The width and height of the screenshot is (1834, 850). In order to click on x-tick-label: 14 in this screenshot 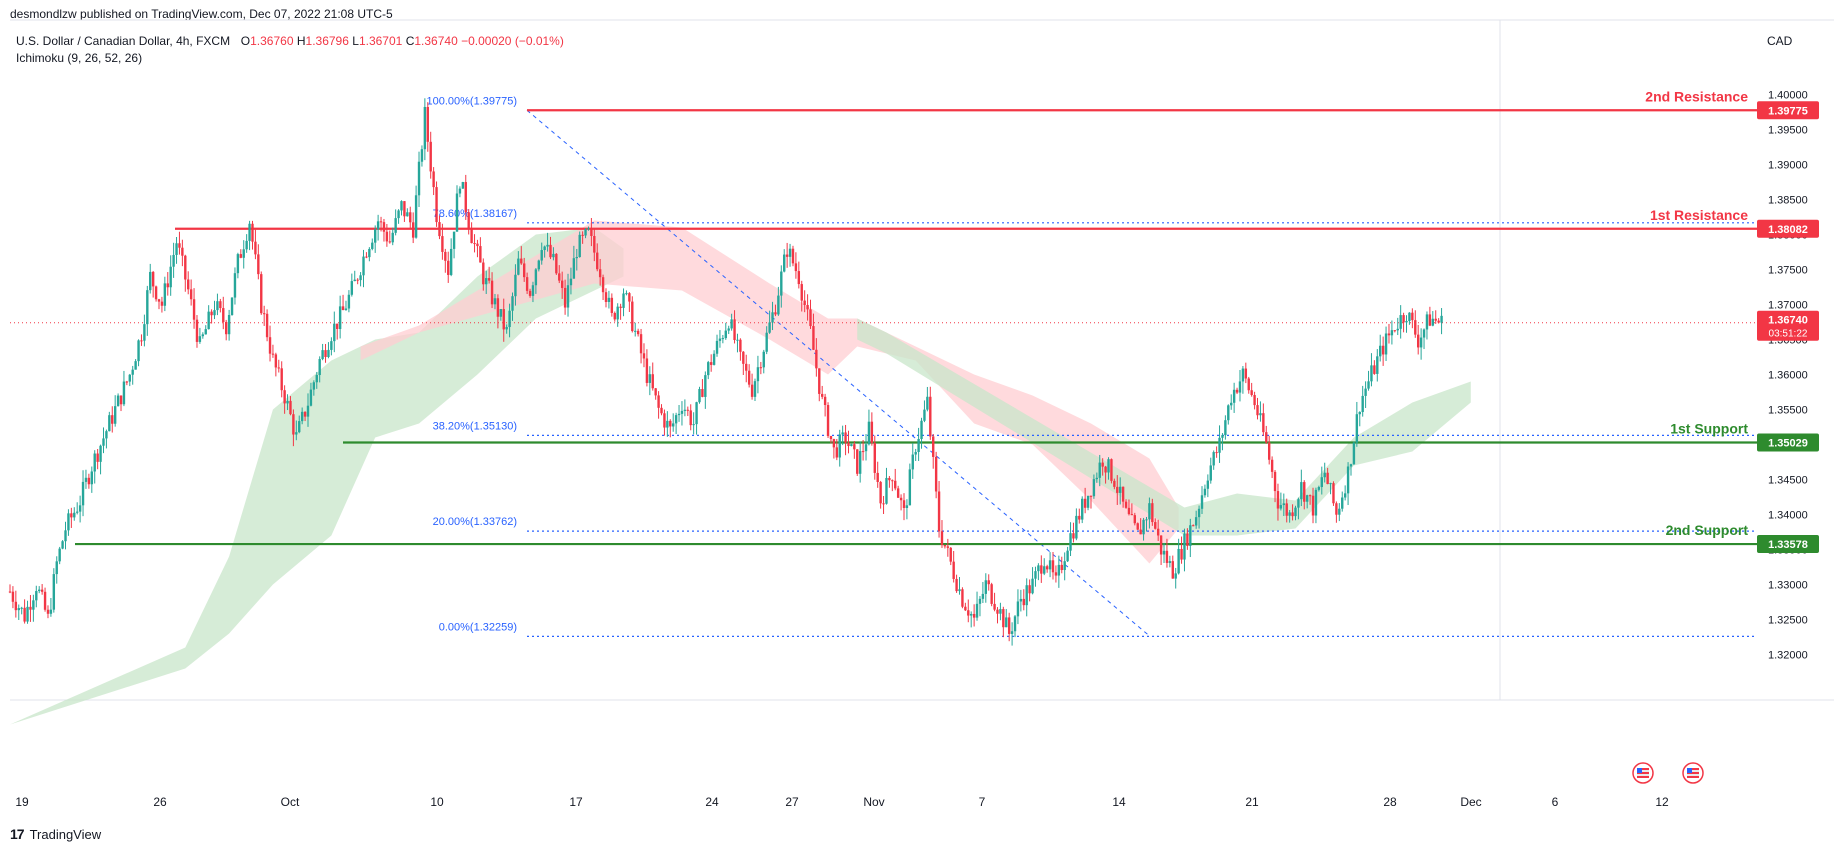, I will do `click(1119, 802)`.